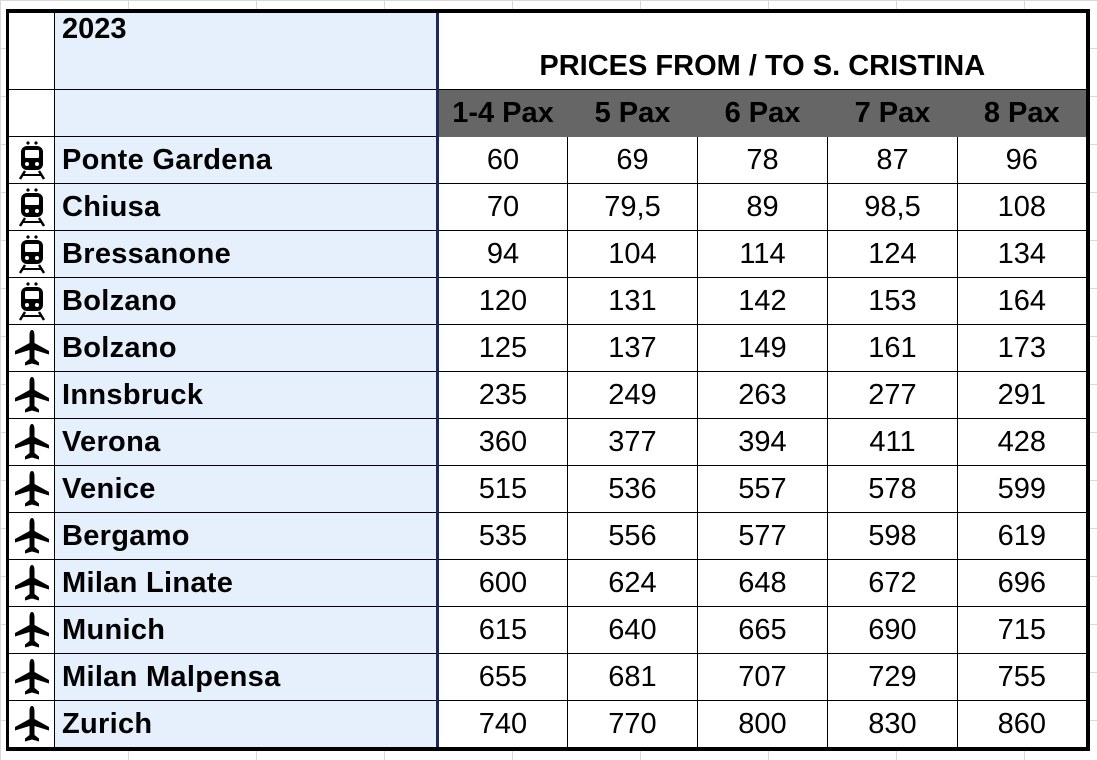 The width and height of the screenshot is (1097, 760). What do you see at coordinates (502, 254) in the screenshot?
I see `price-cell: 94` at bounding box center [502, 254].